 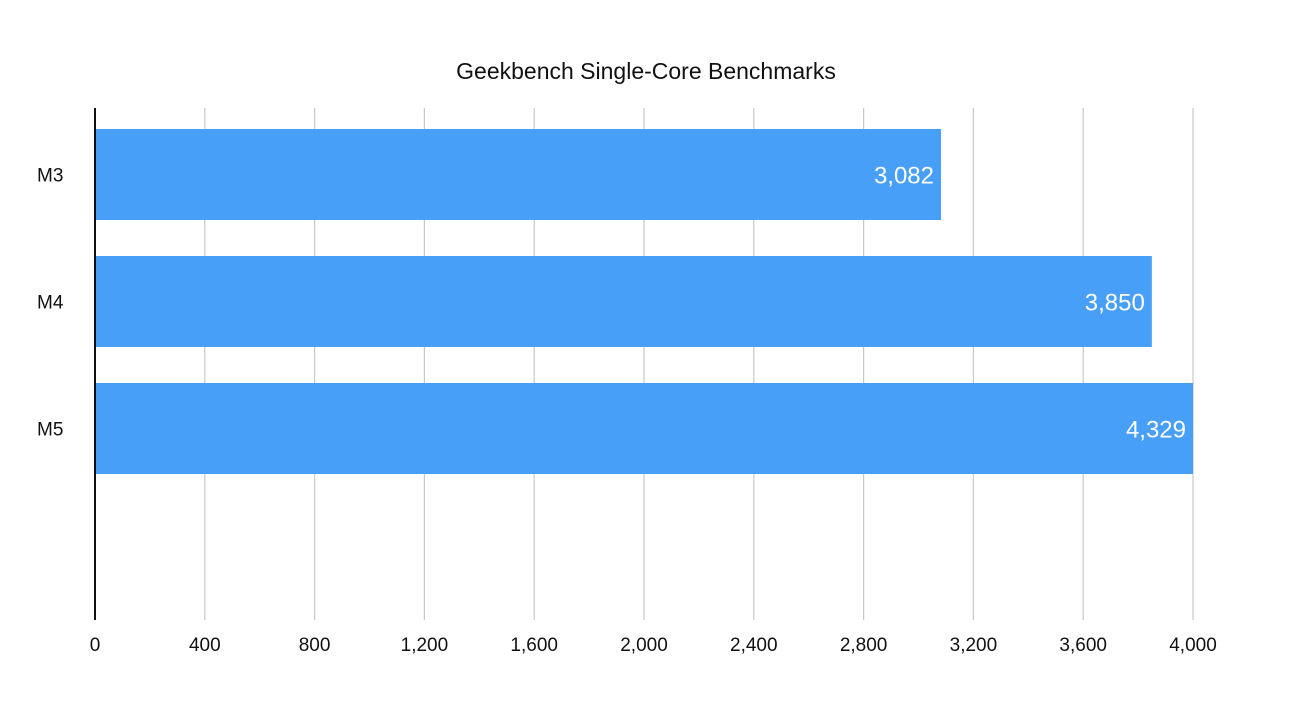 I want to click on category-label-m3: M3, so click(x=50, y=176).